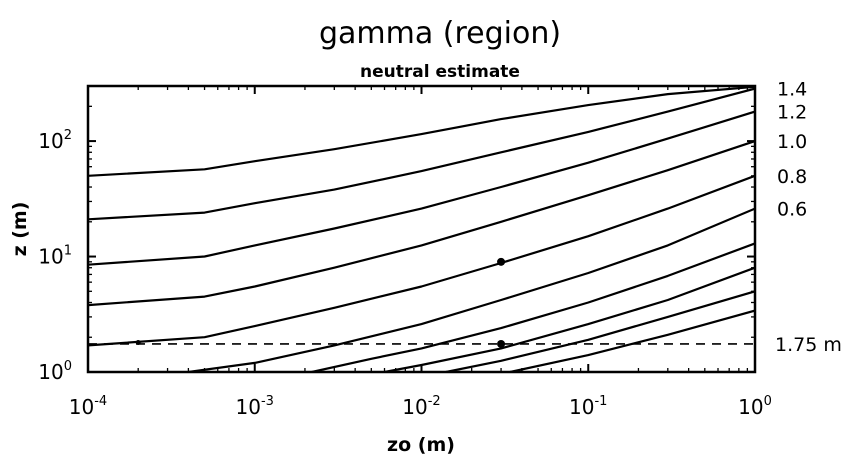  I want to click on y-tick-label: 101, so click(55, 256).